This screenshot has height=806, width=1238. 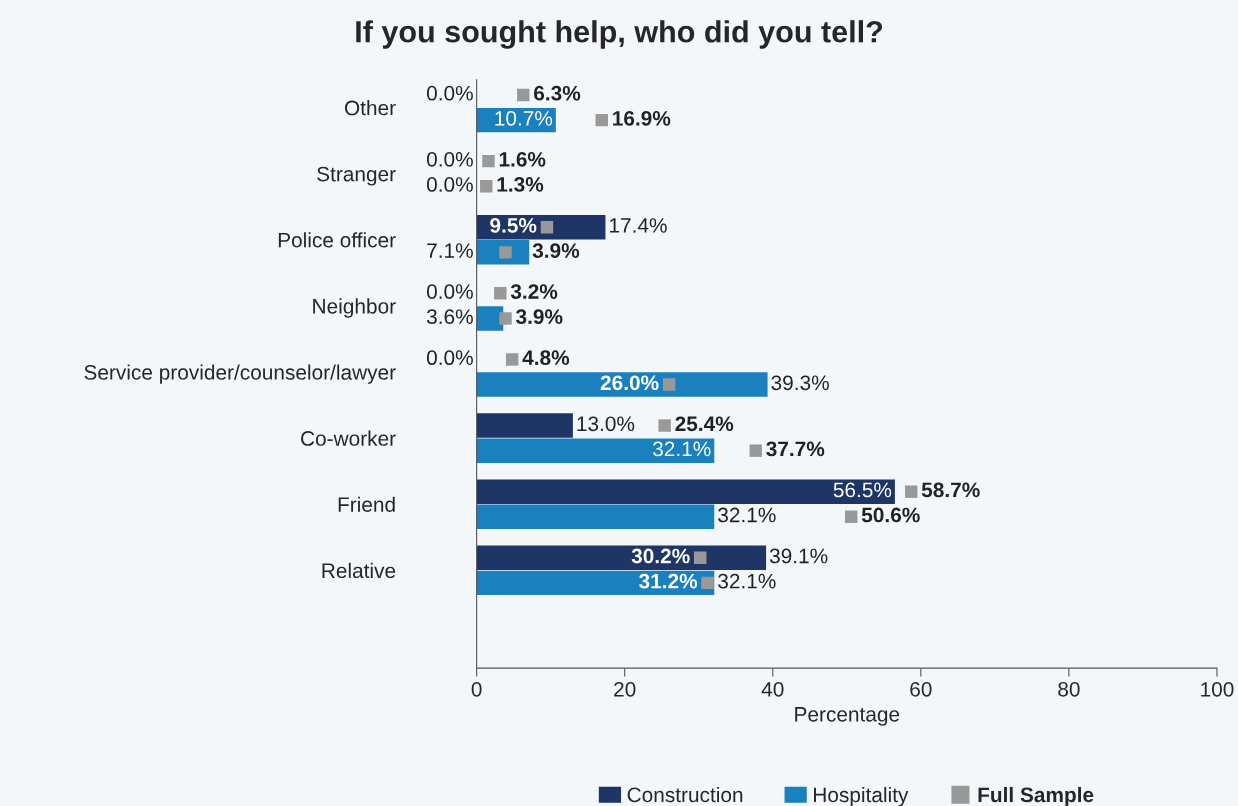 I want to click on data-label: 7.1%, so click(x=450, y=250).